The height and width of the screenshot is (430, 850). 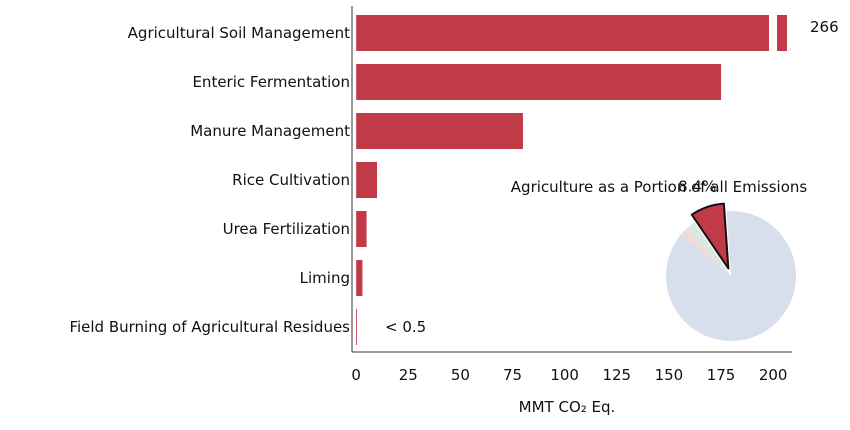 What do you see at coordinates (782, 33) in the screenshot?
I see `bar-agricultural-soil-management-overflow` at bounding box center [782, 33].